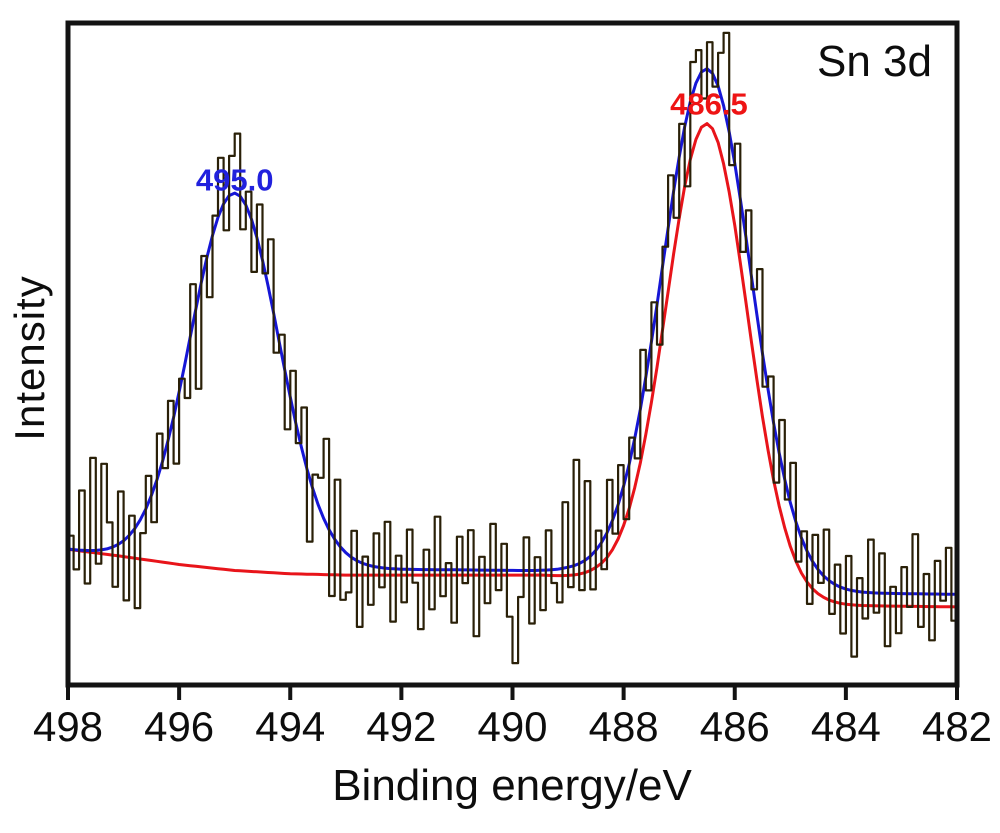 This screenshot has height=833, width=1000. What do you see at coordinates (234, 180) in the screenshot?
I see `peak-label-495: 495.0` at bounding box center [234, 180].